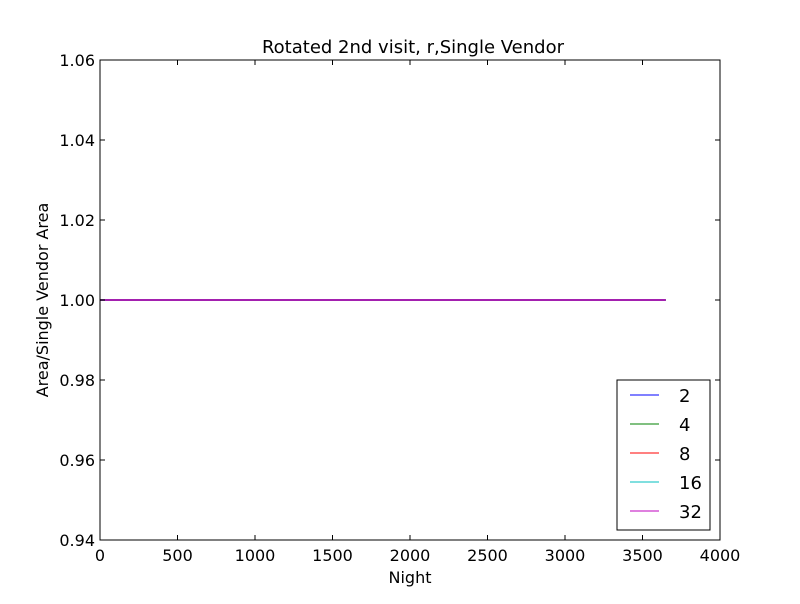 This screenshot has height=604, width=800. What do you see at coordinates (77, 220) in the screenshot?
I see `y-tick-label: 1.02` at bounding box center [77, 220].